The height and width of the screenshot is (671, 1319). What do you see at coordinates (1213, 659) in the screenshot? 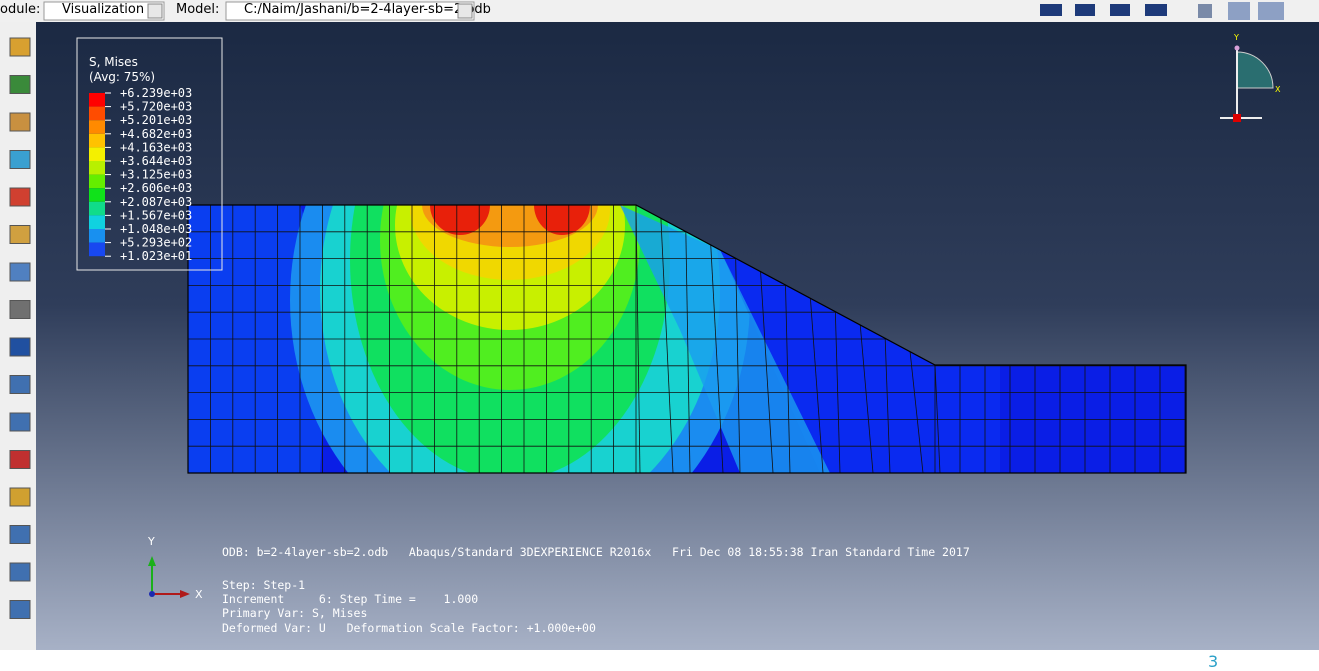
I see `corner-text: 3` at bounding box center [1213, 659].